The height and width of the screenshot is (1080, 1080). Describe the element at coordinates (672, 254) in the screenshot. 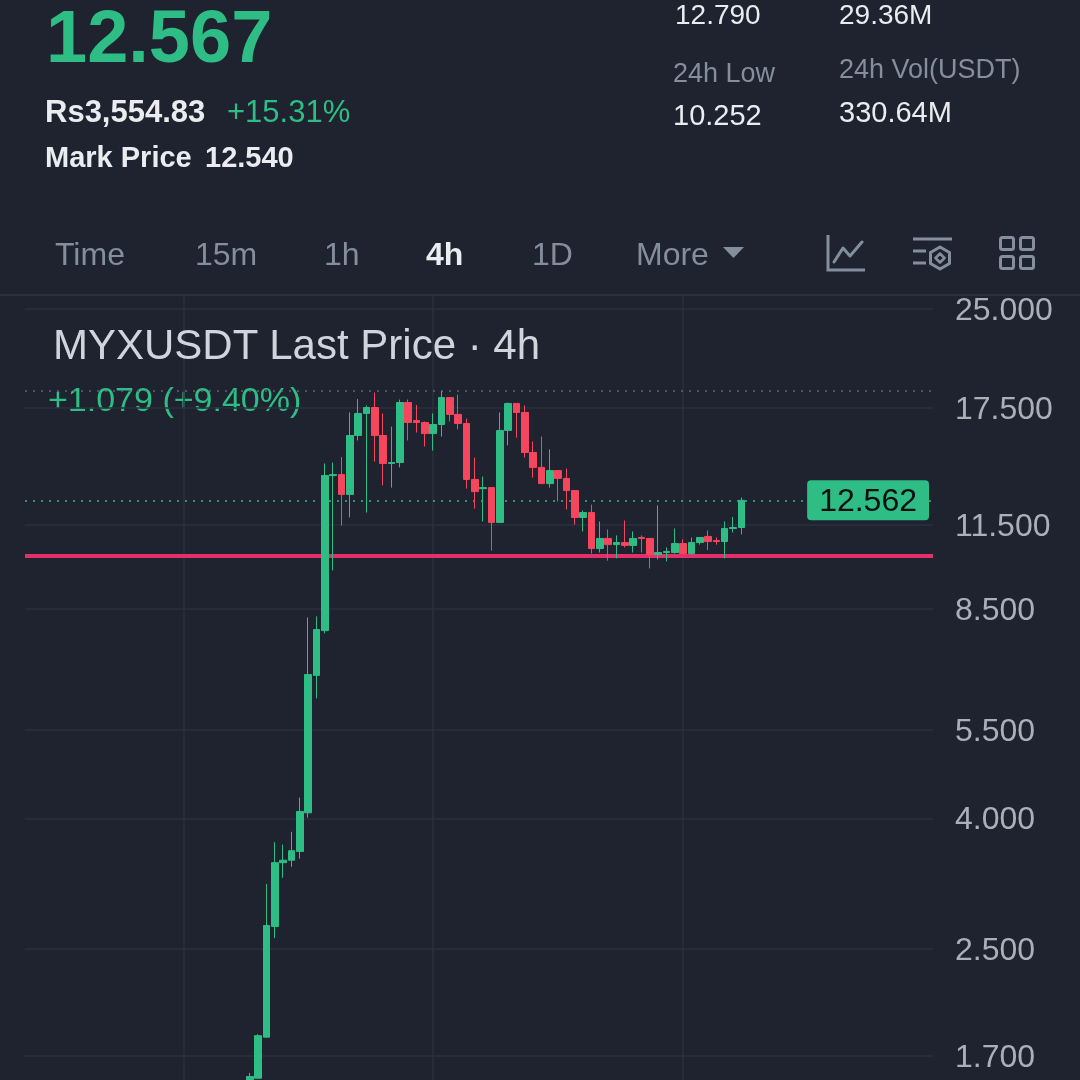

I see `text: More` at that location.